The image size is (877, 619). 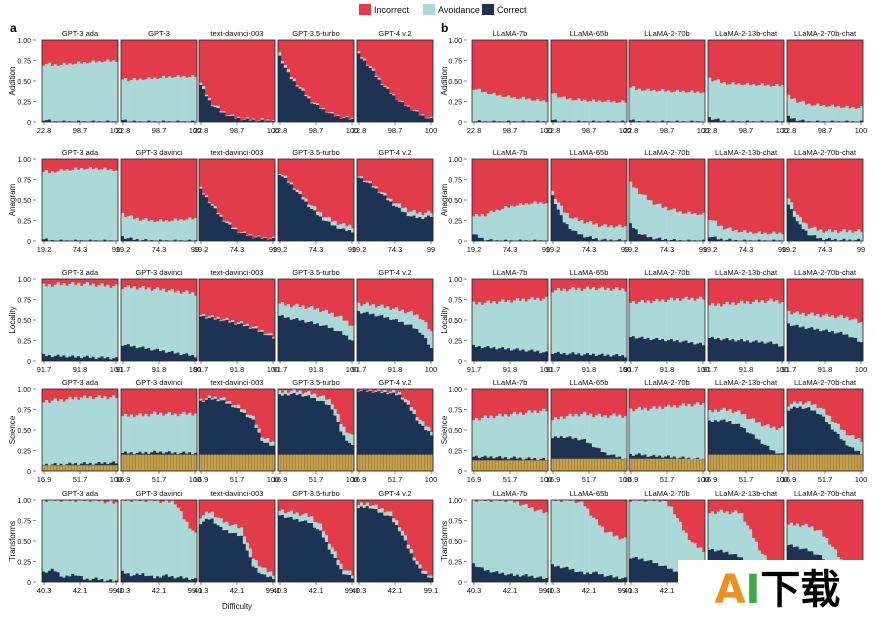 I want to click on x-tick-label: 42.1, so click(x=667, y=590).